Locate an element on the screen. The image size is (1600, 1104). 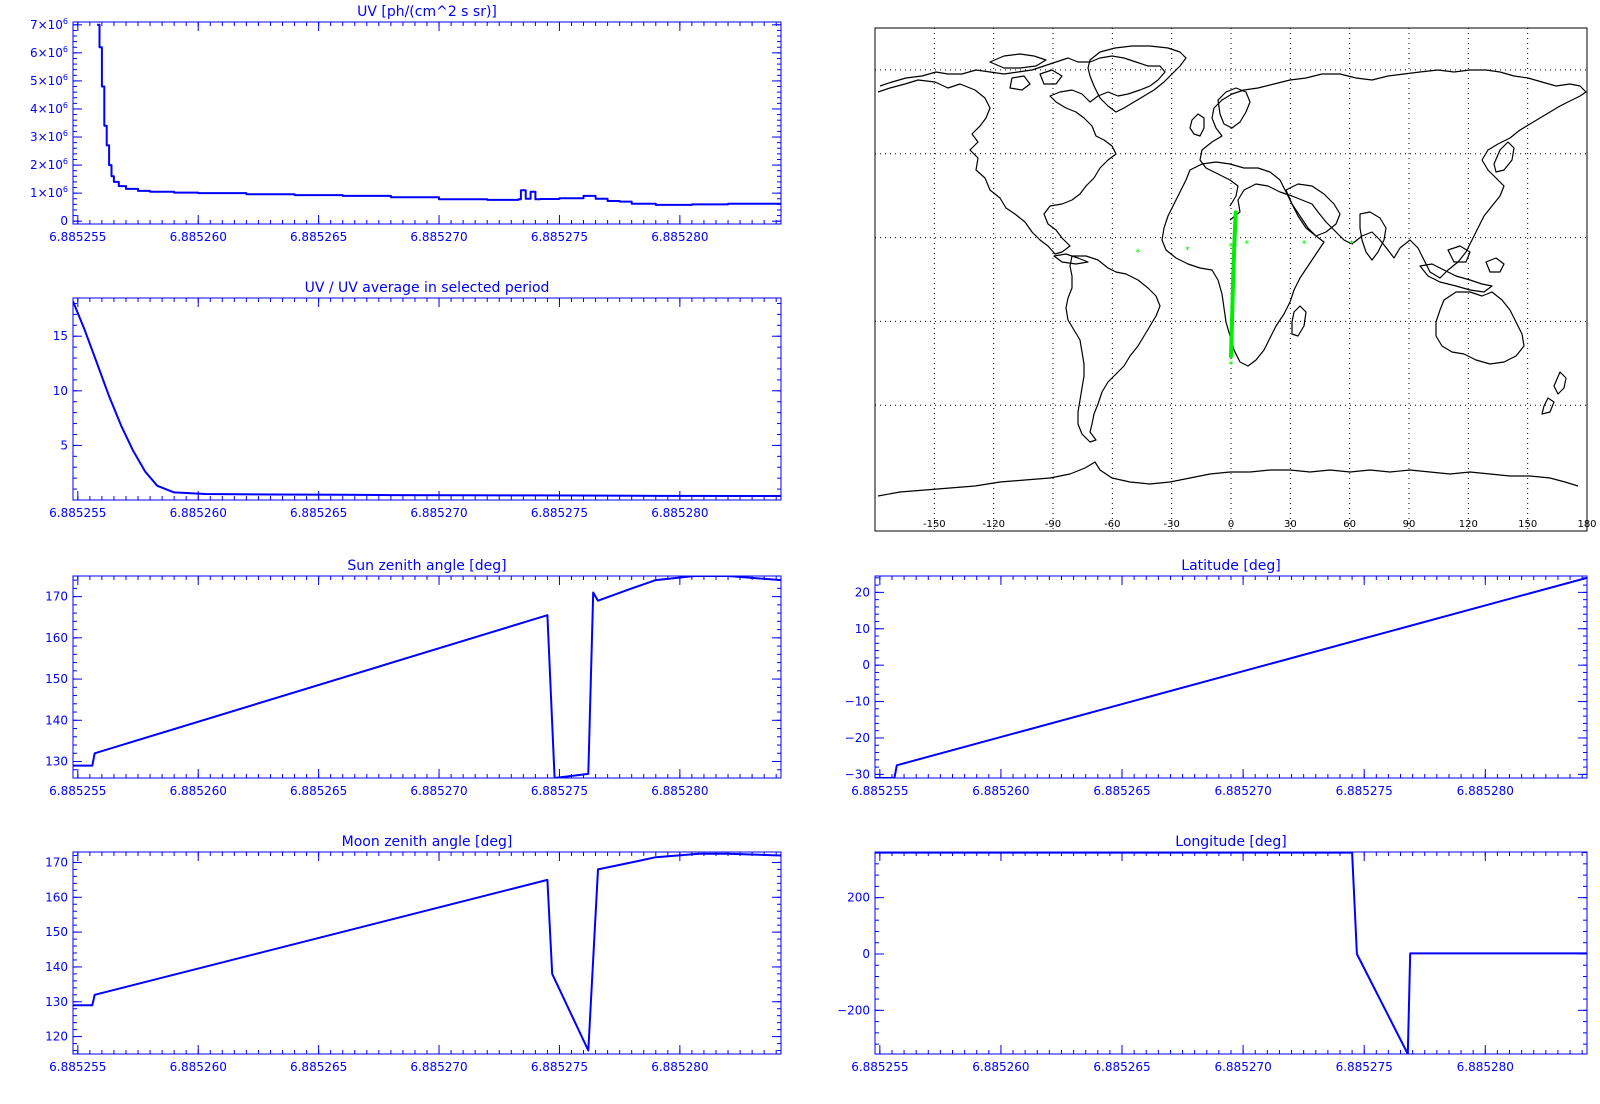
y-tick-label: 6×10⁶ is located at coordinates (49, 52).